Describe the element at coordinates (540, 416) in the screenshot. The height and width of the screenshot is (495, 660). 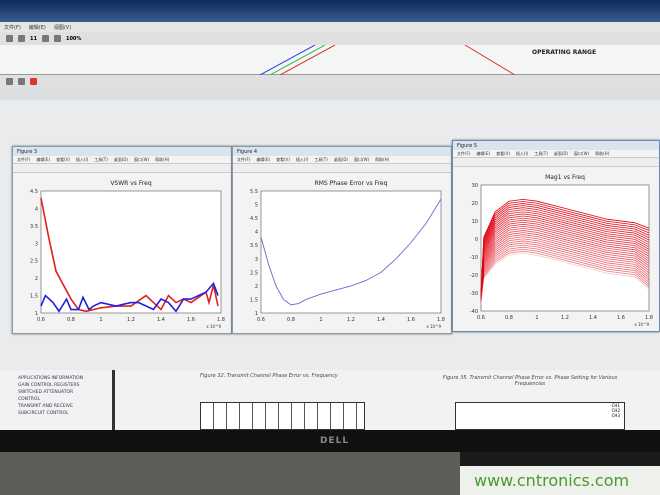
I see `doc-plot-right: CH1 CH2 CH3` at that location.